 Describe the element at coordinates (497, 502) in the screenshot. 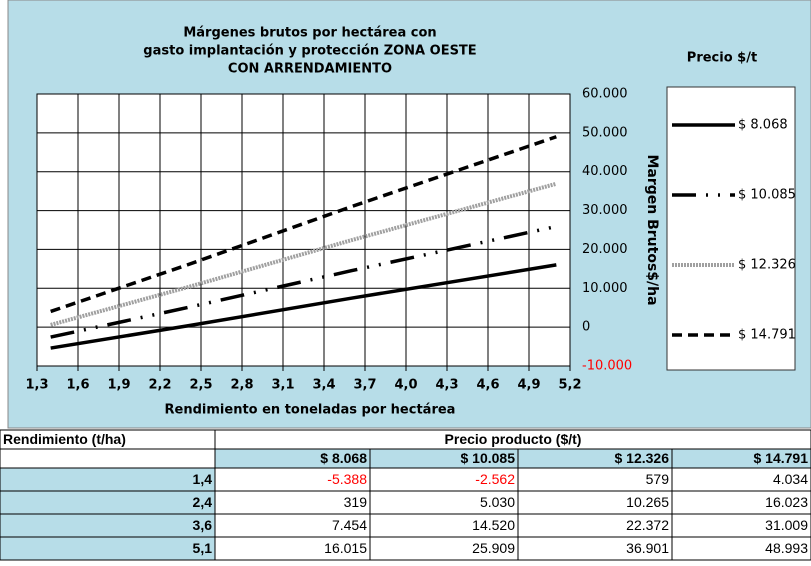

I see `table-value: 5.030` at that location.